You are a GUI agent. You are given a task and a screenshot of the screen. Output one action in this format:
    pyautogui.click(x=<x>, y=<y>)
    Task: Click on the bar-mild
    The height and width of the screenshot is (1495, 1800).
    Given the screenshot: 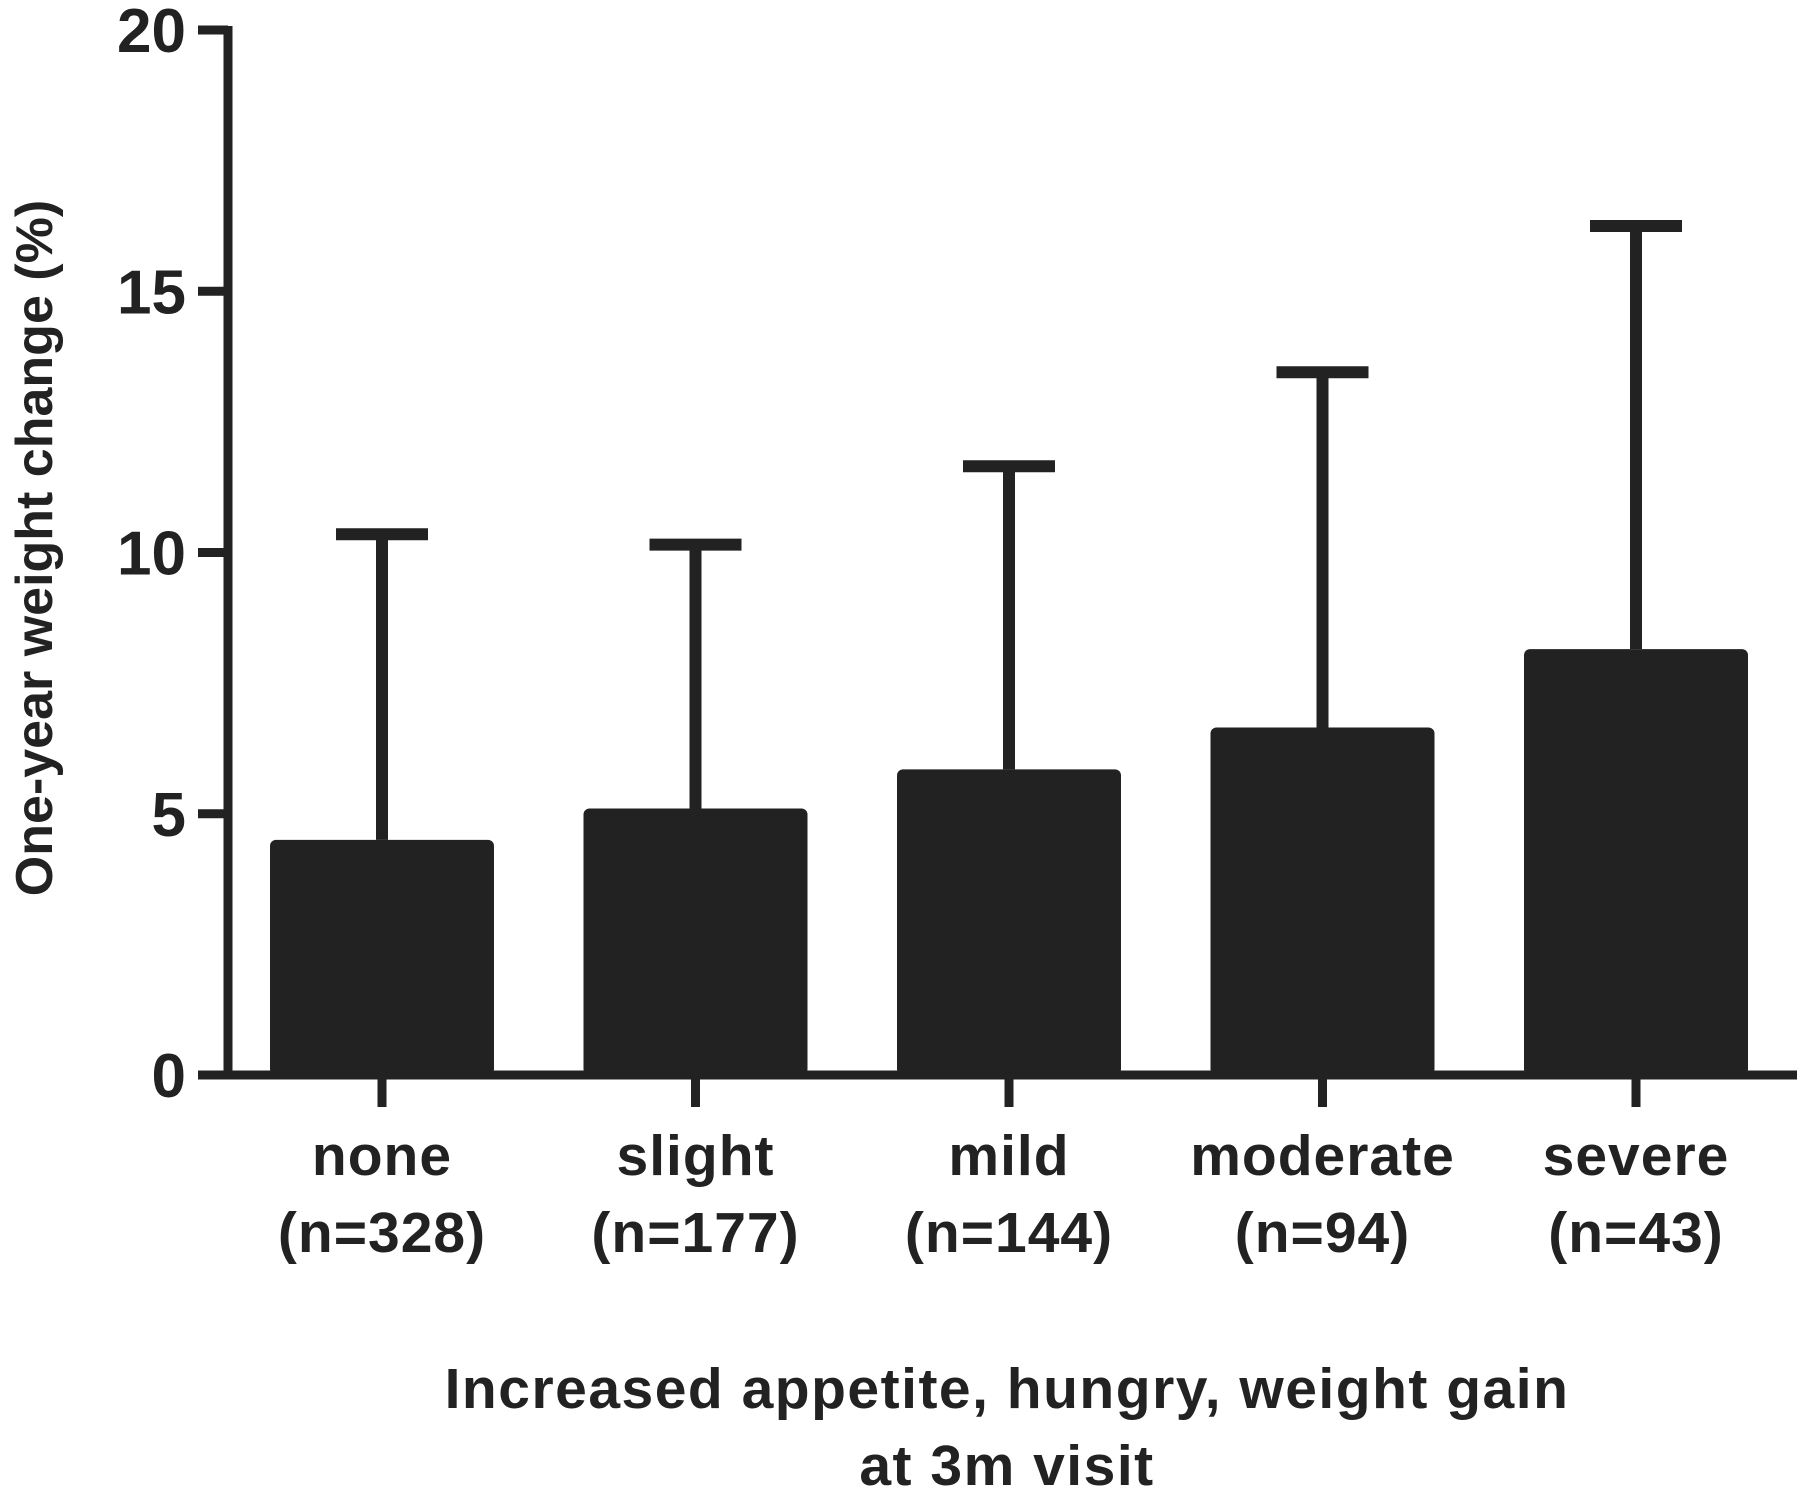 What is the action you would take?
    pyautogui.click(x=1009, y=922)
    